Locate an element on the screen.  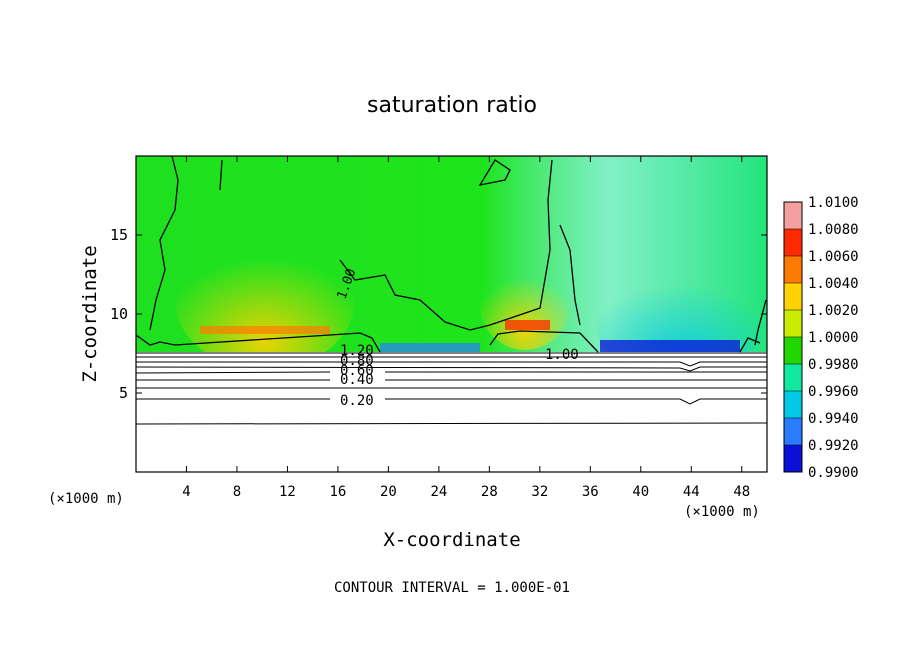
colorbar-label: 0.9920 is located at coordinates (833, 446).